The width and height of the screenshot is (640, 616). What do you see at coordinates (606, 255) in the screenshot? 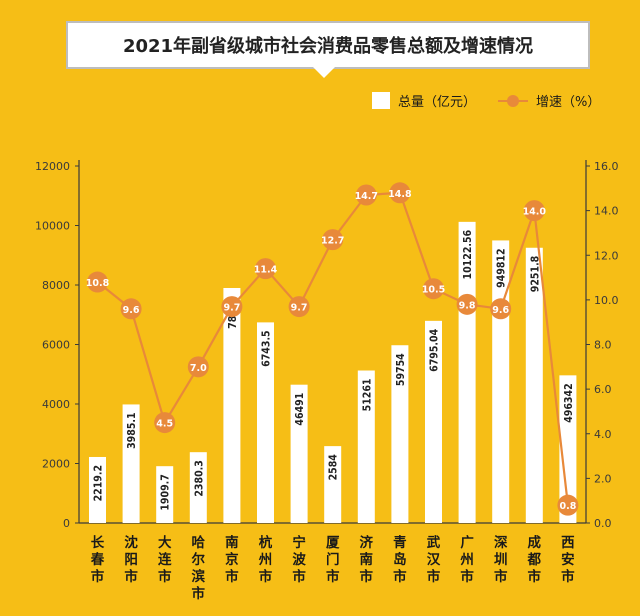
I see `right-tick-label: 12.0` at bounding box center [606, 255].